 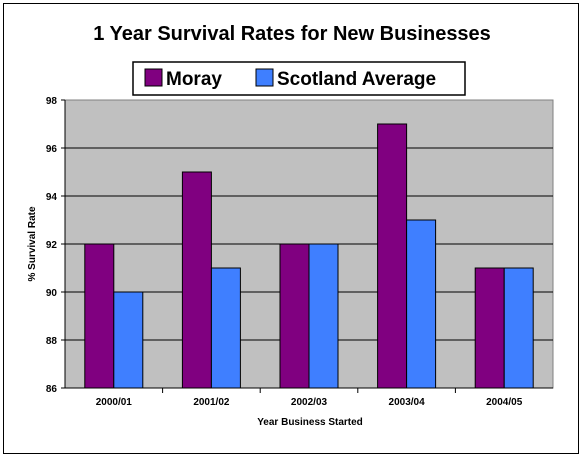 What do you see at coordinates (310, 422) in the screenshot?
I see `x-axis-label: Year Business Started` at bounding box center [310, 422].